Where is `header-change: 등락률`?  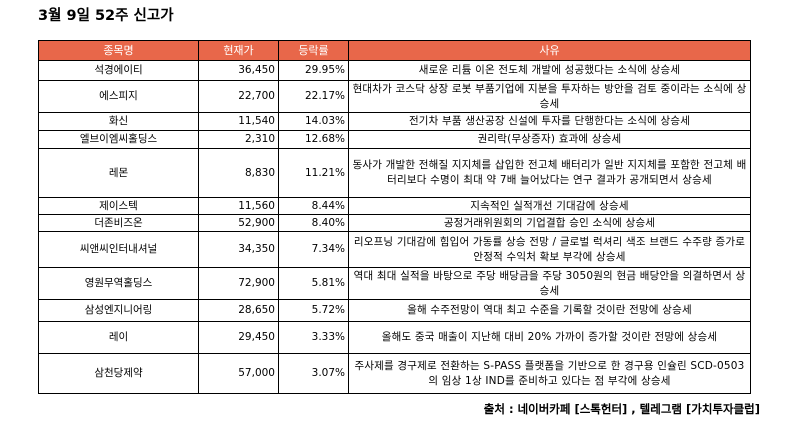 header-change: 등락률 is located at coordinates (313, 50).